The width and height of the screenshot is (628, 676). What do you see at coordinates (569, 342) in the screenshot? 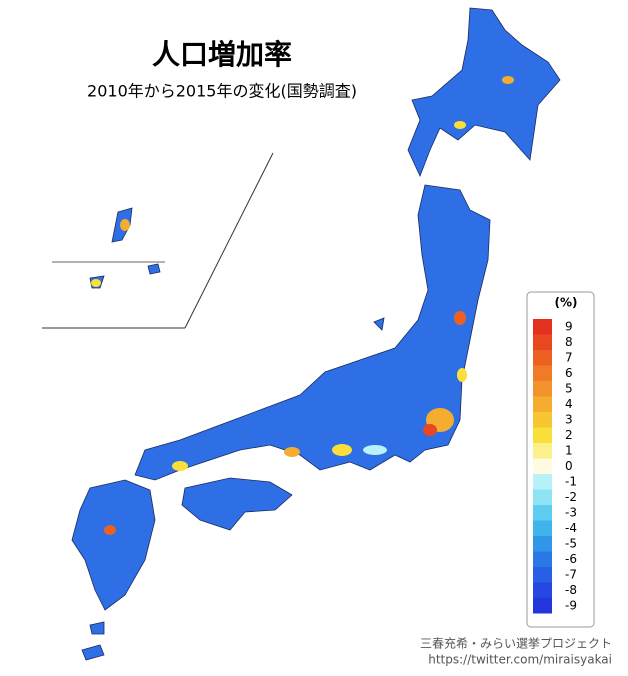
I see `legend-label: 8` at bounding box center [569, 342].